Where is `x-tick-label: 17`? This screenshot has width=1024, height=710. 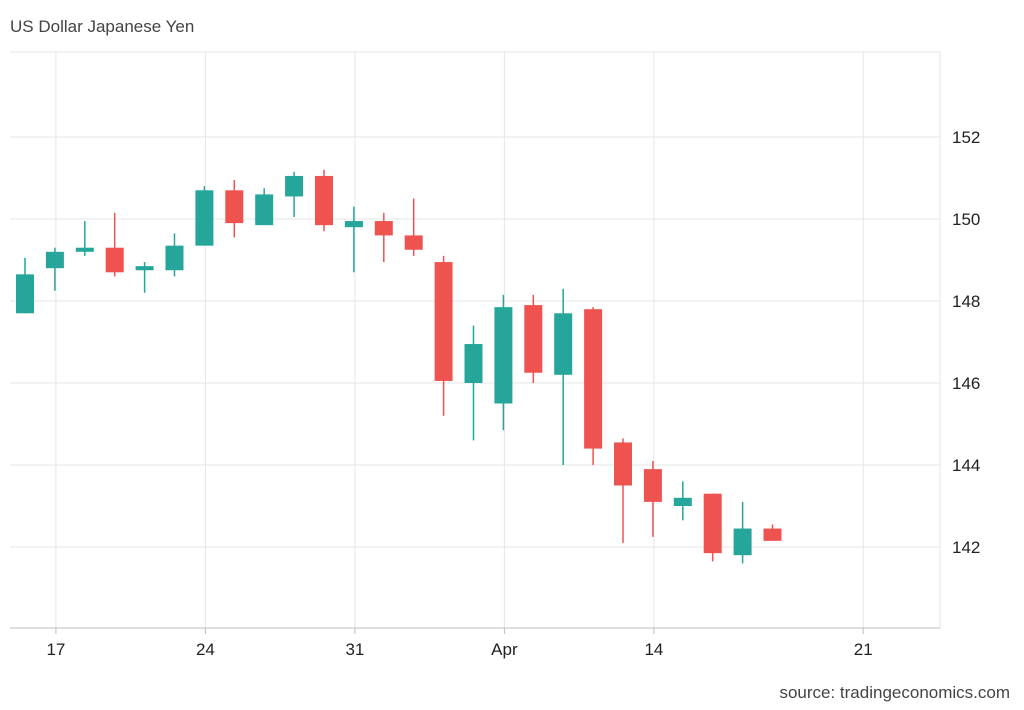
x-tick-label: 17 is located at coordinates (55, 649).